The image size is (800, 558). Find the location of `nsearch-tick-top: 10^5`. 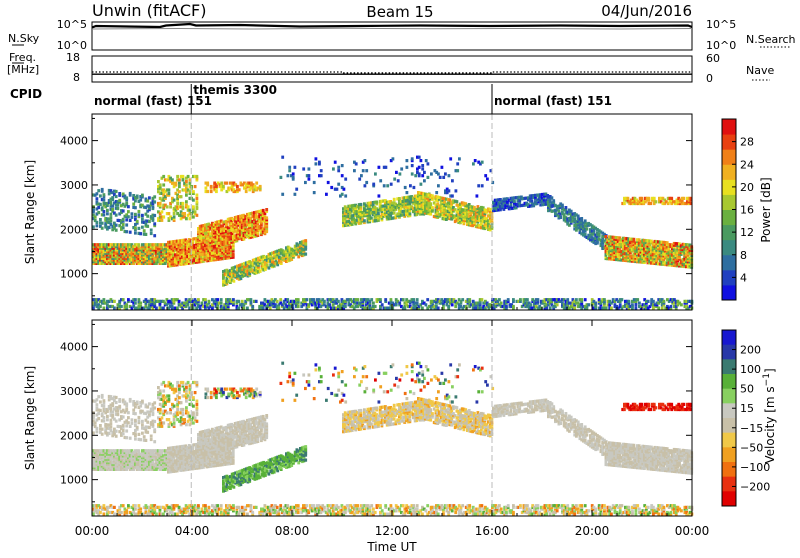

nsearch-tick-top: 10^5 is located at coordinates (721, 24).